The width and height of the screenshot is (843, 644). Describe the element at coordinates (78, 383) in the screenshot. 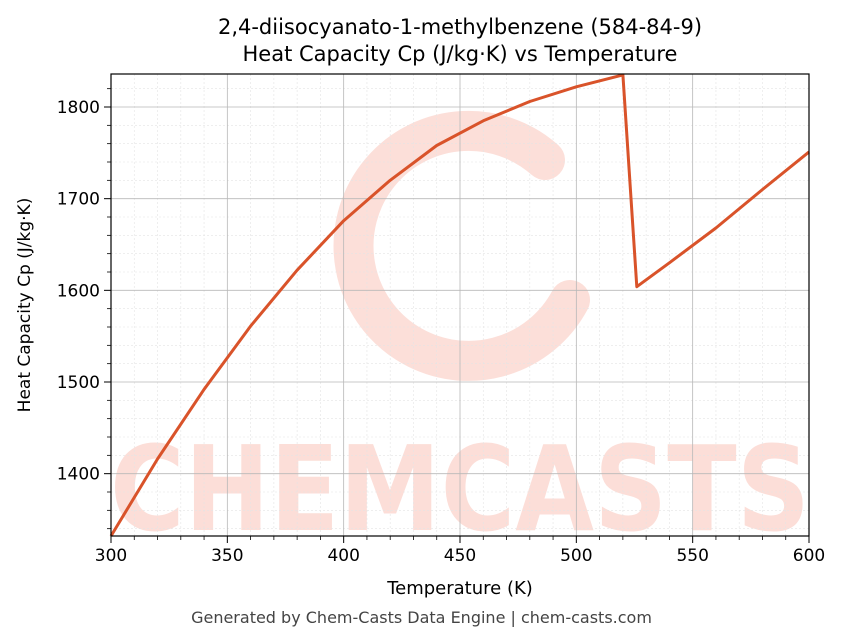

I see `y-tick-label: 1500` at that location.